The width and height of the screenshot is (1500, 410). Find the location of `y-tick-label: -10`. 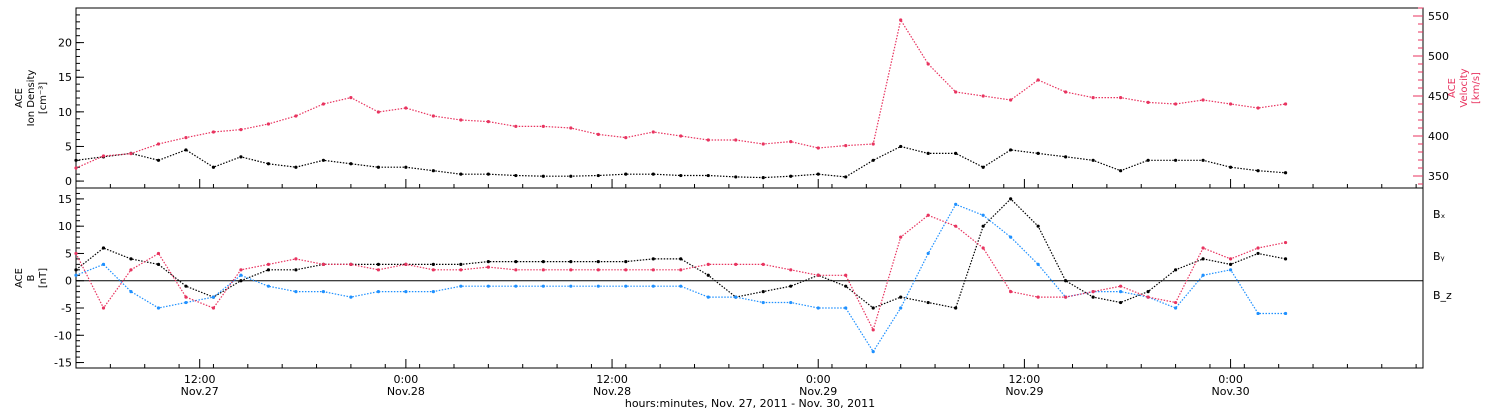

y-tick-label: -10 is located at coordinates (63, 335).